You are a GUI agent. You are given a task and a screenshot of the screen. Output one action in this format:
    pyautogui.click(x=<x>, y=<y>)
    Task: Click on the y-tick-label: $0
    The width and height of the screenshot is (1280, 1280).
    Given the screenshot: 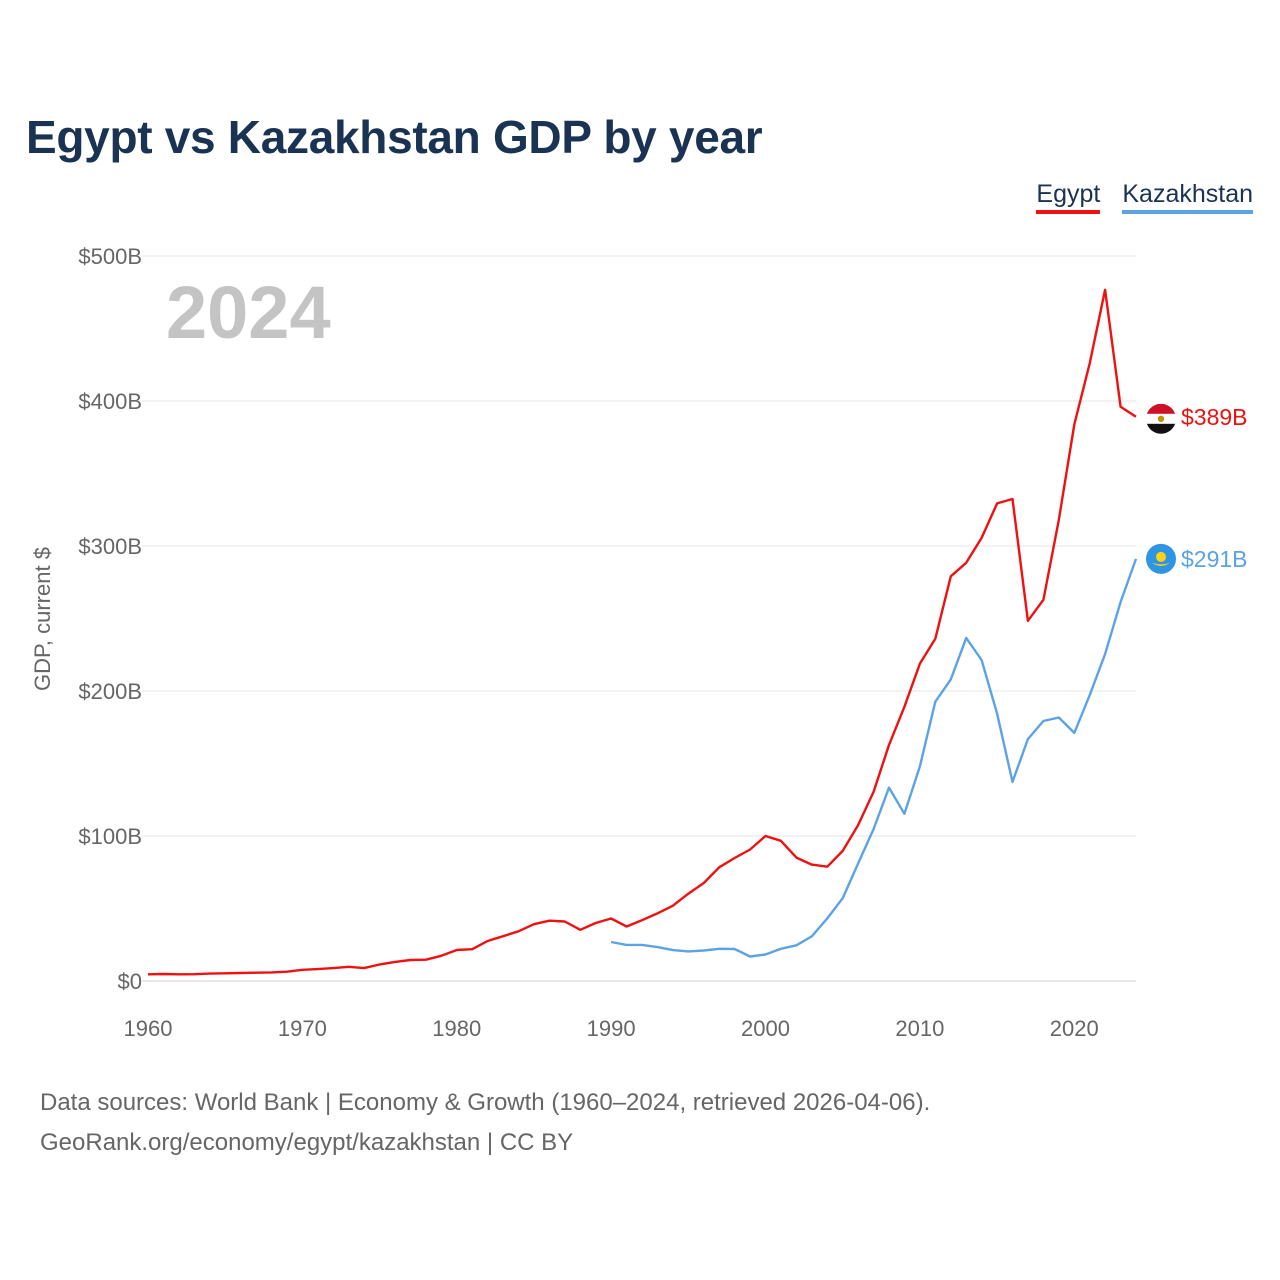 What is the action you would take?
    pyautogui.click(x=130, y=981)
    